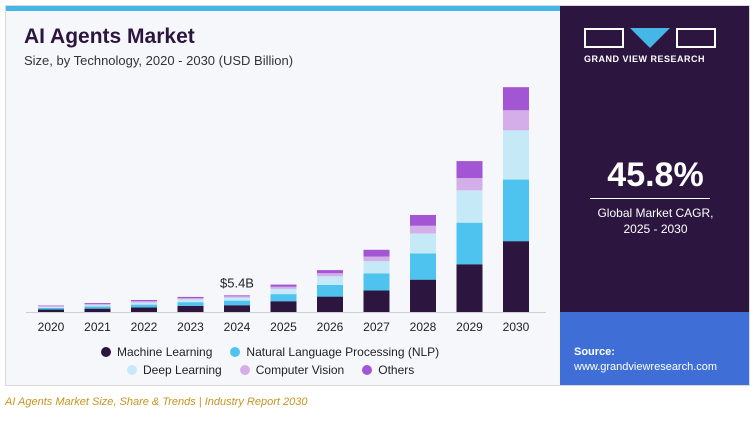  Describe the element at coordinates (376, 282) in the screenshot. I see `bar-nlp-2027` at that location.